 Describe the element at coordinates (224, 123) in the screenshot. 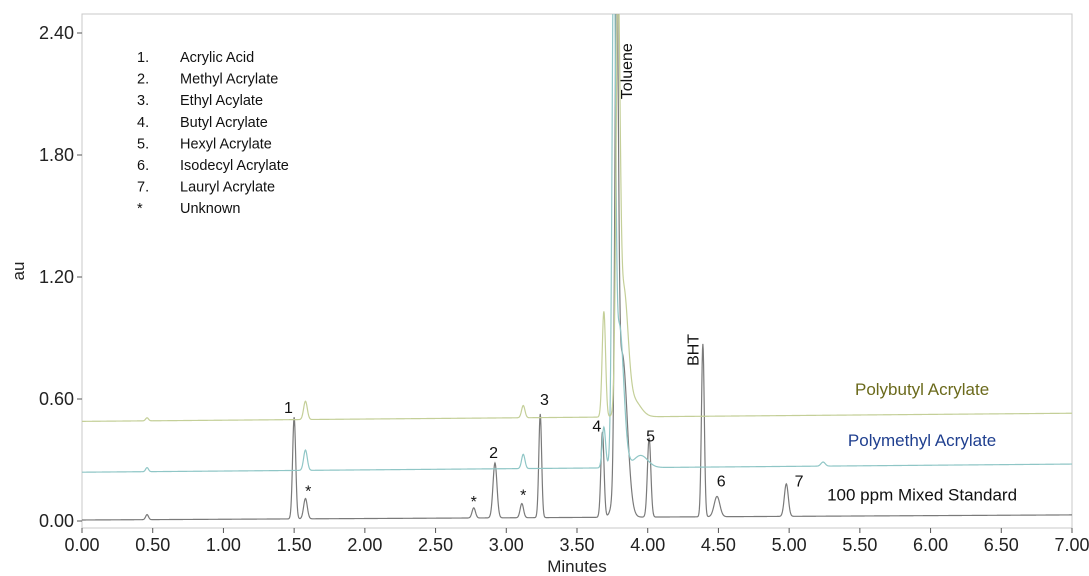

I see `legend-item-name: Butyl Acrylate` at that location.